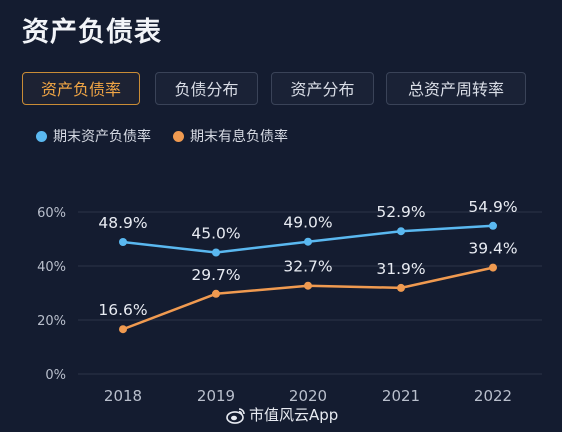 This screenshot has width=562, height=432. I want to click on data-label-asset-liability: 52.9%, so click(400, 212).